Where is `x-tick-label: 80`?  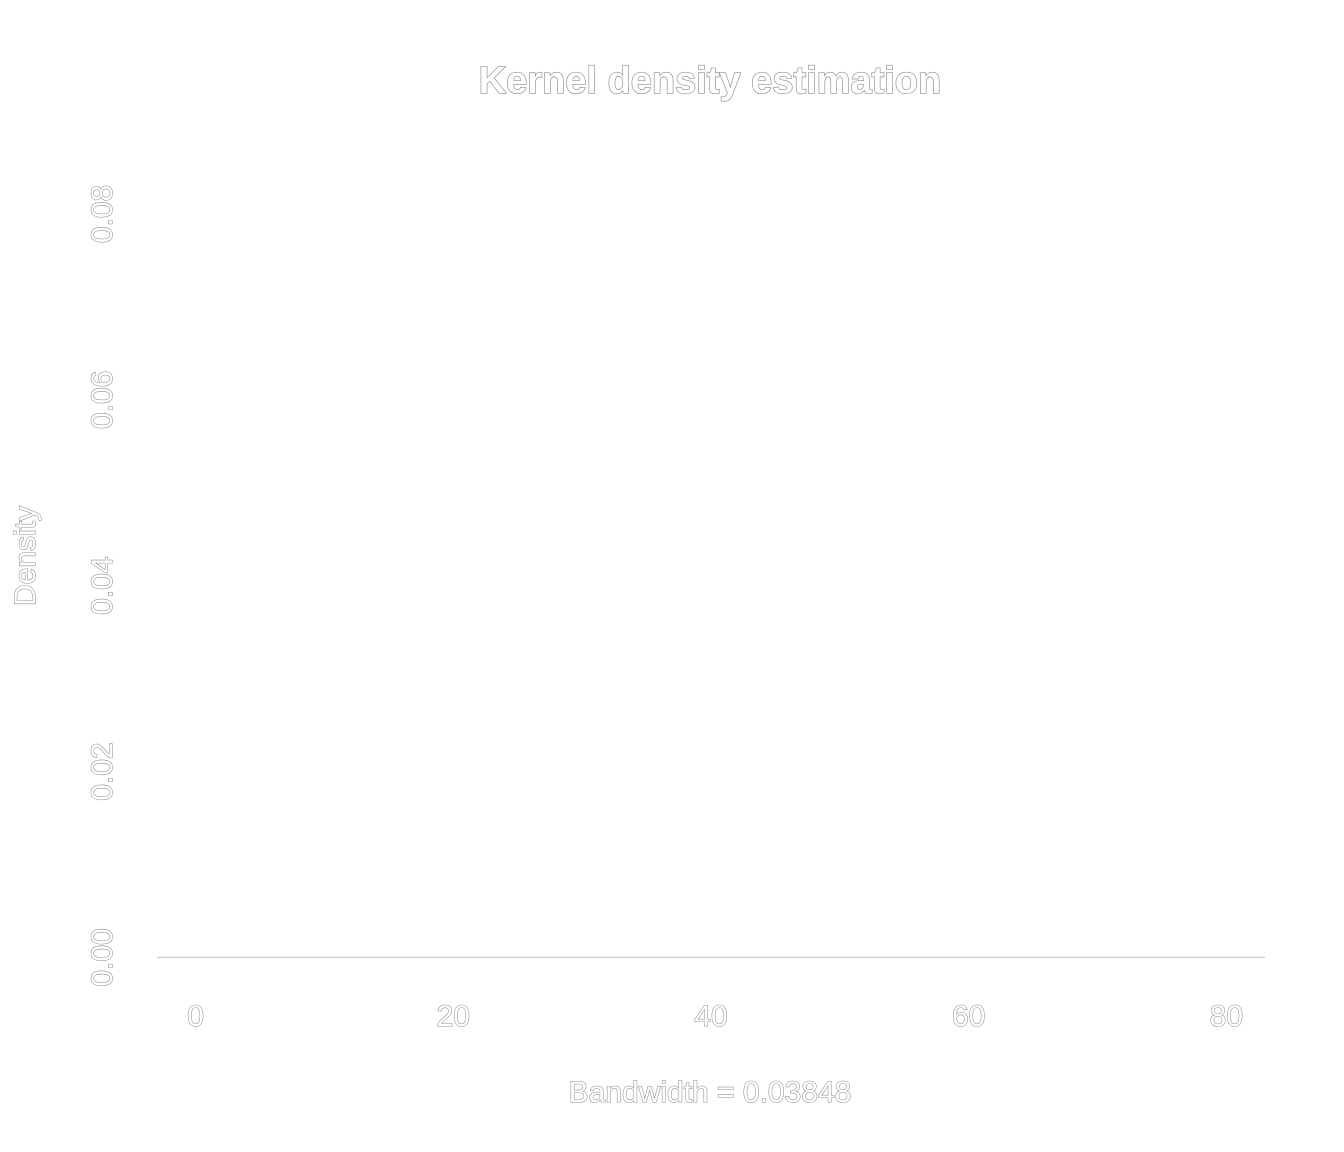 x-tick-label: 80 is located at coordinates (1226, 1016).